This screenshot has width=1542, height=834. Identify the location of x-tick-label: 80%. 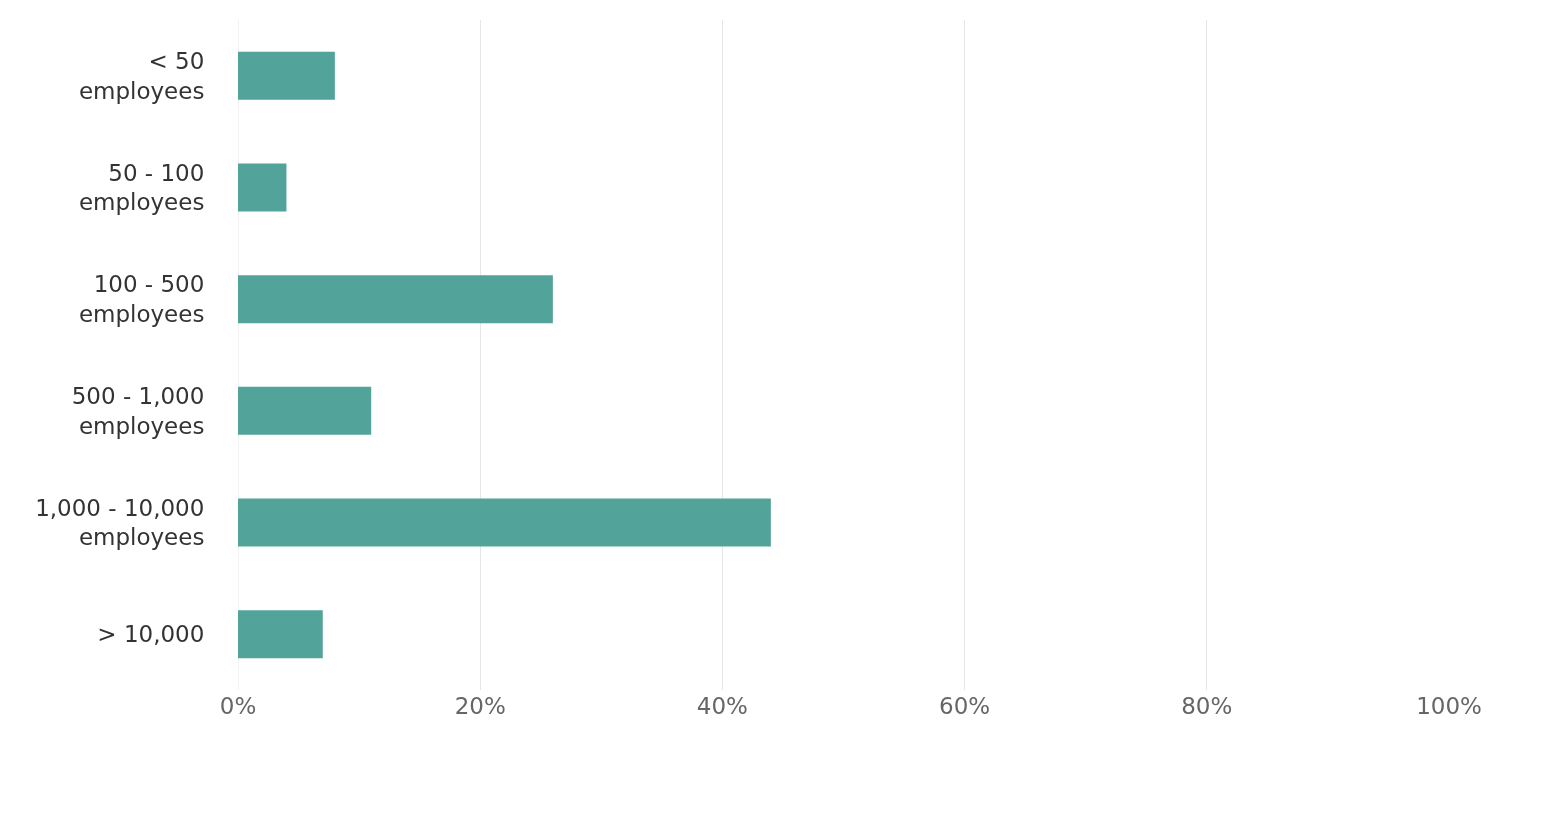
(1207, 706).